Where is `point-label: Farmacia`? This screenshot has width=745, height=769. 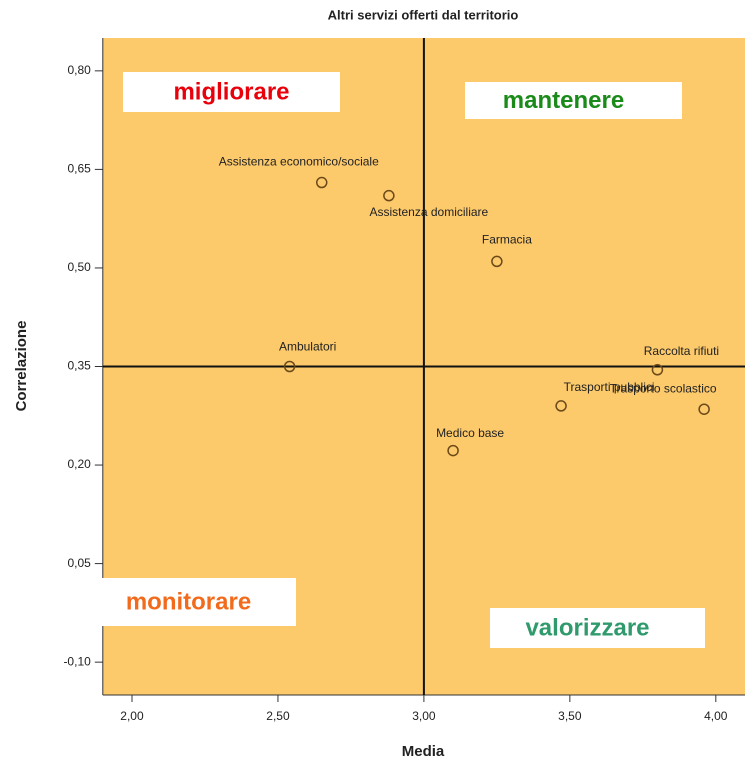 point-label: Farmacia is located at coordinates (507, 240).